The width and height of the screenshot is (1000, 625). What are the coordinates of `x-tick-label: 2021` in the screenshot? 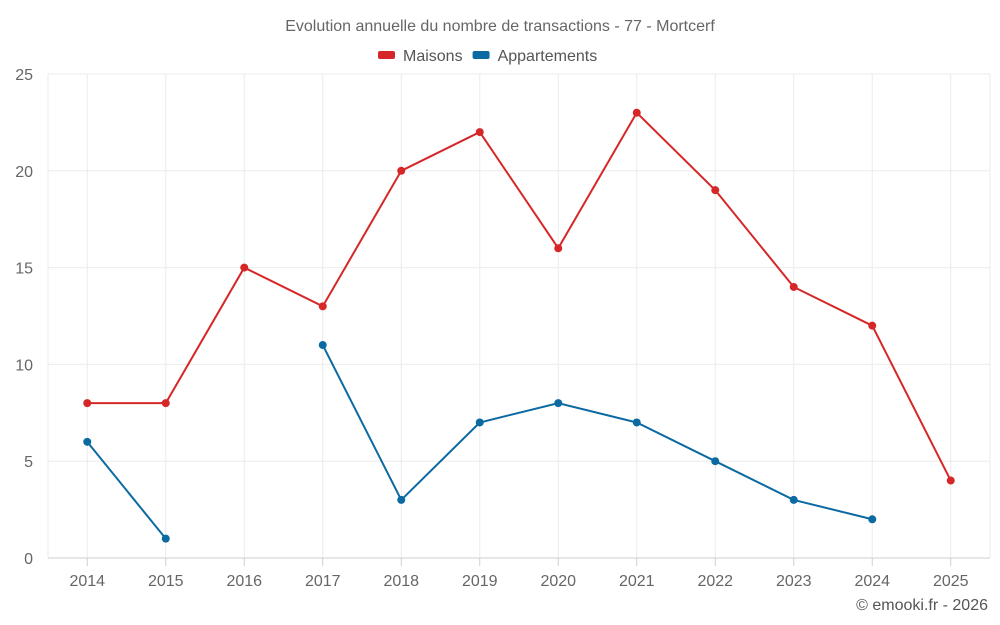 It's located at (637, 581).